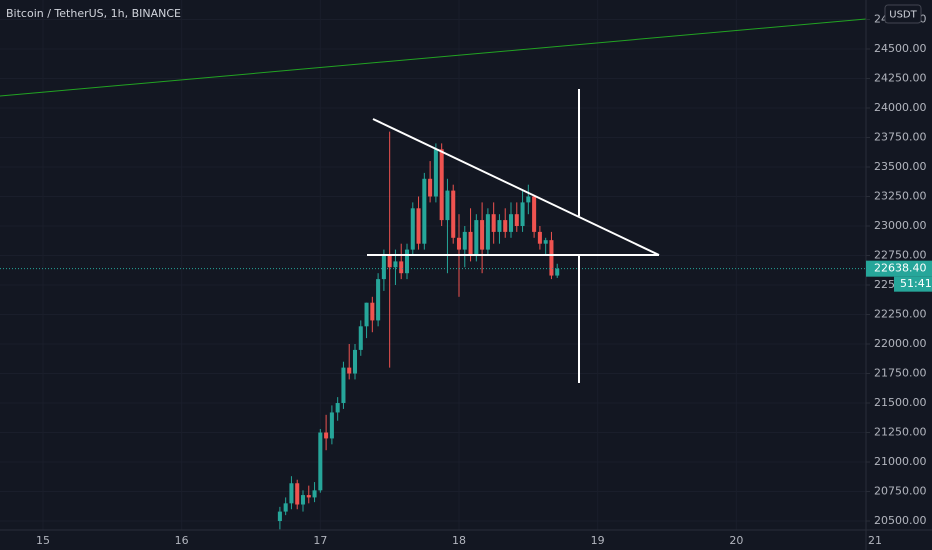 This screenshot has width=932, height=550. I want to click on y-tick-label: 22000.00, so click(900, 343).